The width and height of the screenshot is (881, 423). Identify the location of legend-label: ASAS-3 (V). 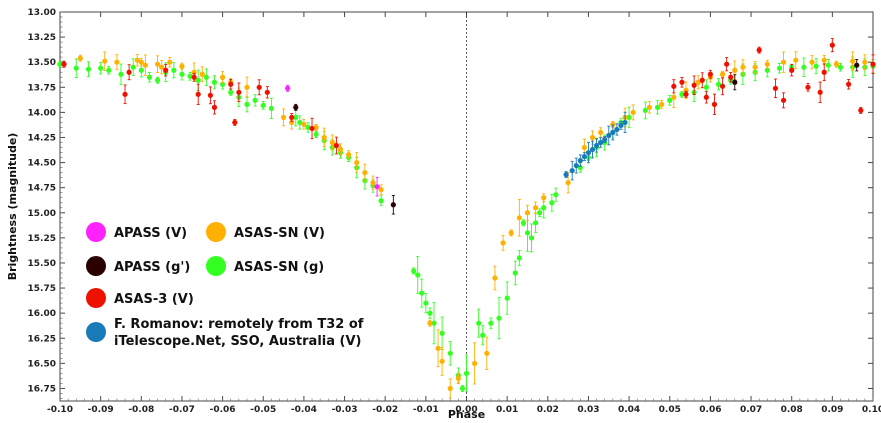
(154, 299).